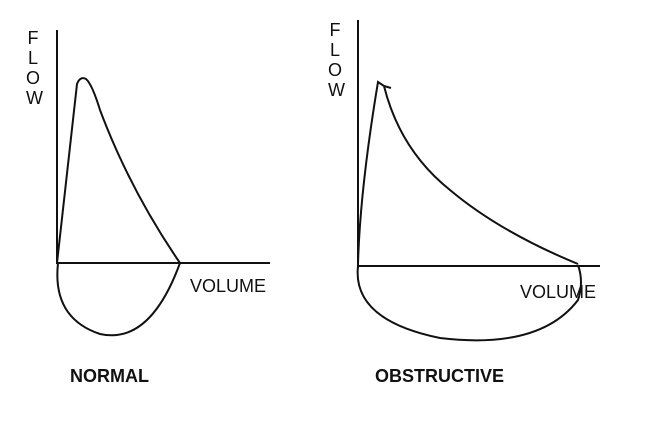 The height and width of the screenshot is (440, 648). I want to click on caption: NORMAL, so click(109, 376).